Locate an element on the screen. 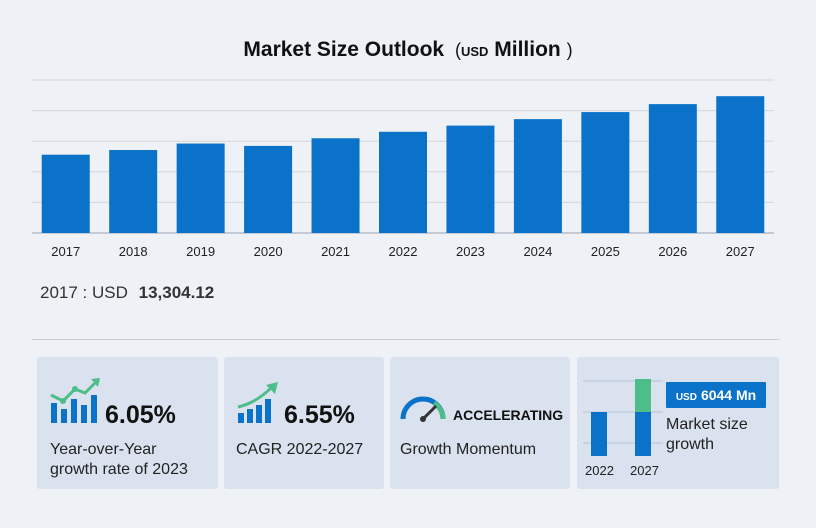  title-unit-prefix: USD is located at coordinates (474, 51).